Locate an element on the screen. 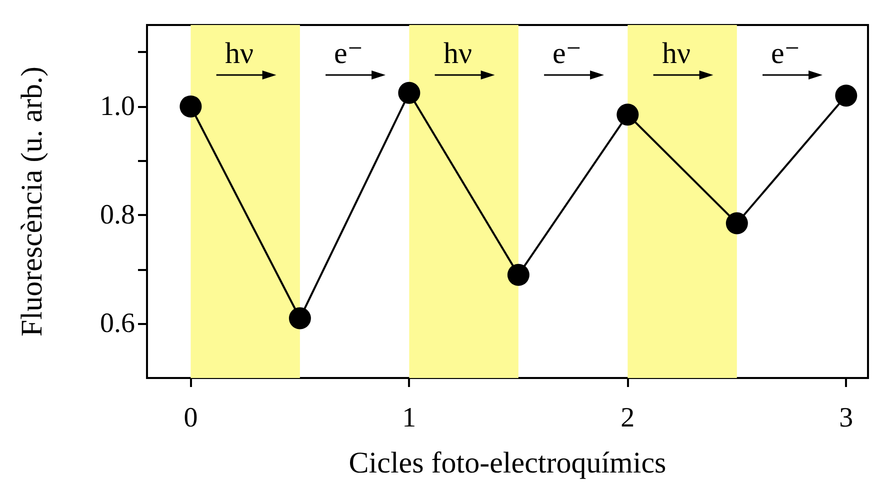  y-axis-title: Fluorescència (u. arb.) is located at coordinates (32, 201).